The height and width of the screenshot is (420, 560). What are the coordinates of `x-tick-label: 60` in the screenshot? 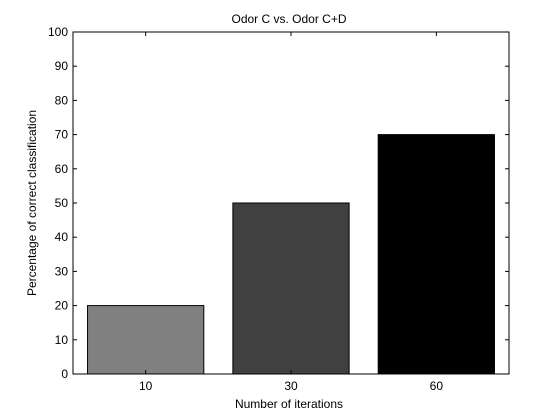 It's located at (437, 386).